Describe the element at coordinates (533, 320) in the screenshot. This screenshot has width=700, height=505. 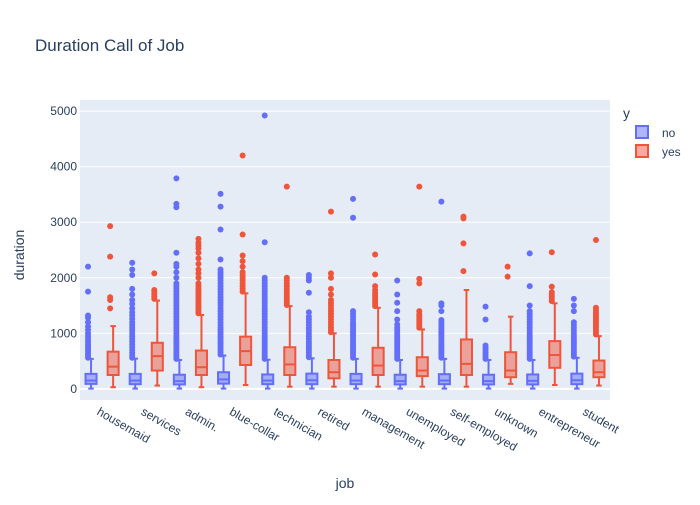
I see `box-entrepreneur-no` at that location.